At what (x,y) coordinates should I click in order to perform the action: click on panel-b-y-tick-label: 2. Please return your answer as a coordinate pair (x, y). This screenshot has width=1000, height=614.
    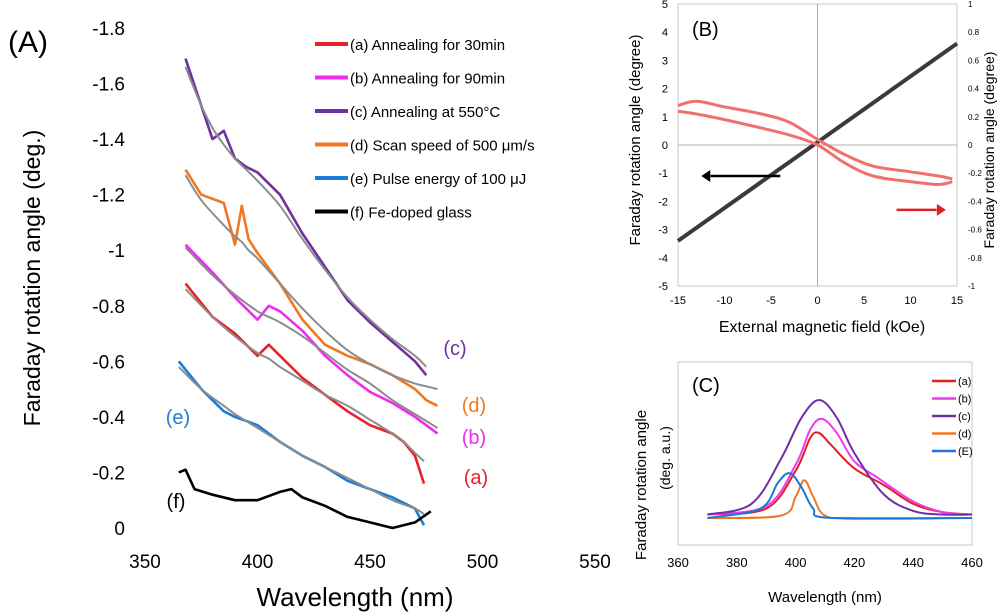
    Looking at the image, I should click on (665, 90).